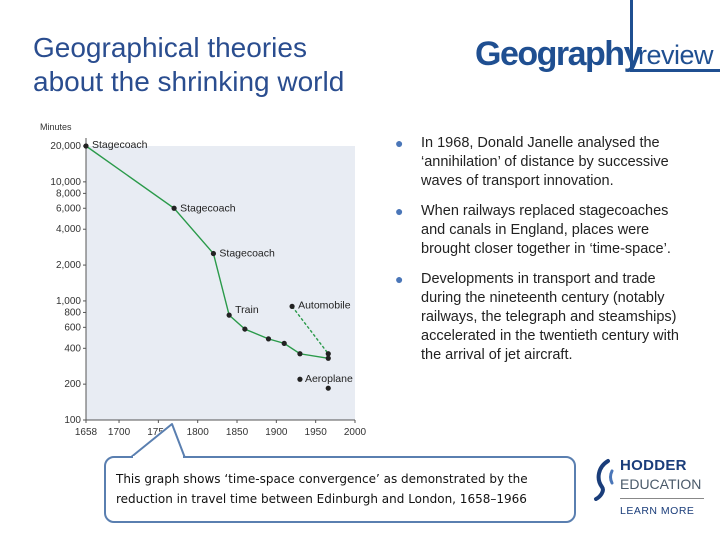 This screenshot has width=720, height=540. What do you see at coordinates (56, 127) in the screenshot?
I see `y-axis-label: Minutes` at bounding box center [56, 127].